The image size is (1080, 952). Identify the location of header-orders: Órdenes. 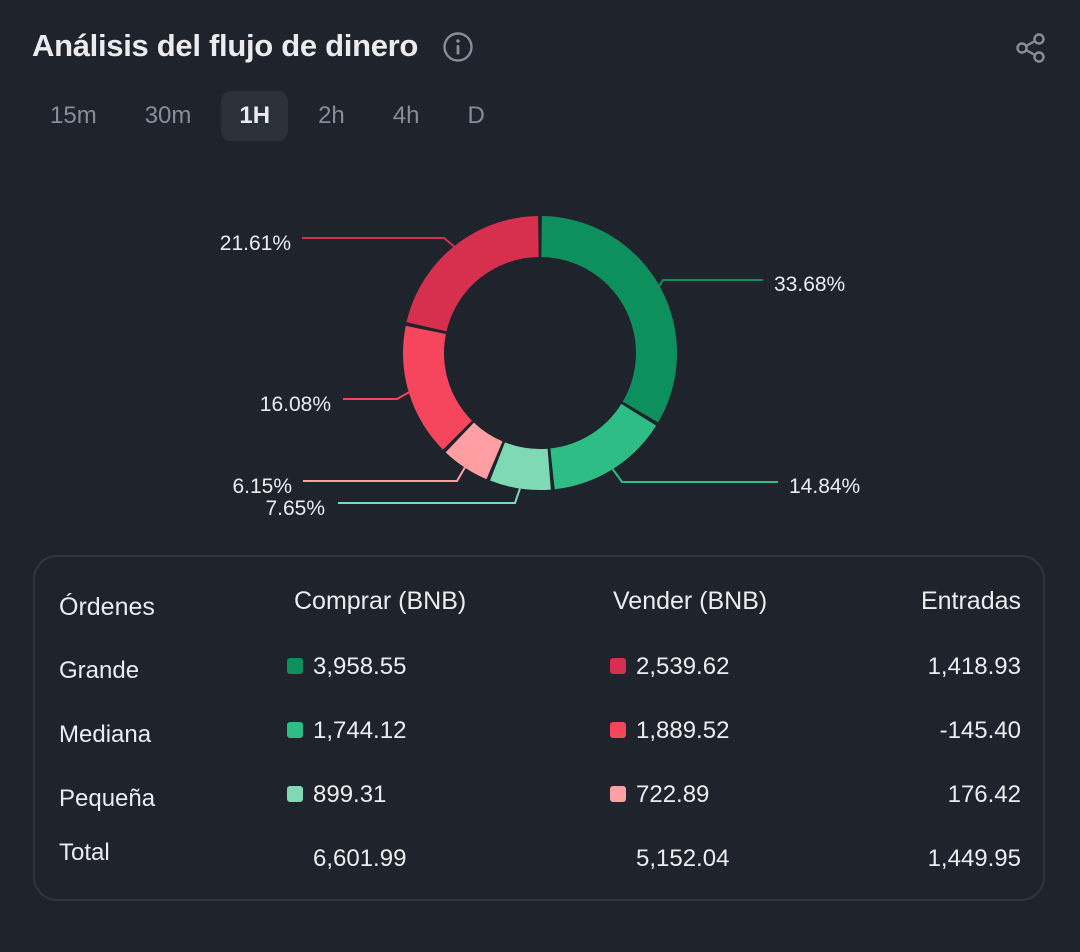
(107, 607).